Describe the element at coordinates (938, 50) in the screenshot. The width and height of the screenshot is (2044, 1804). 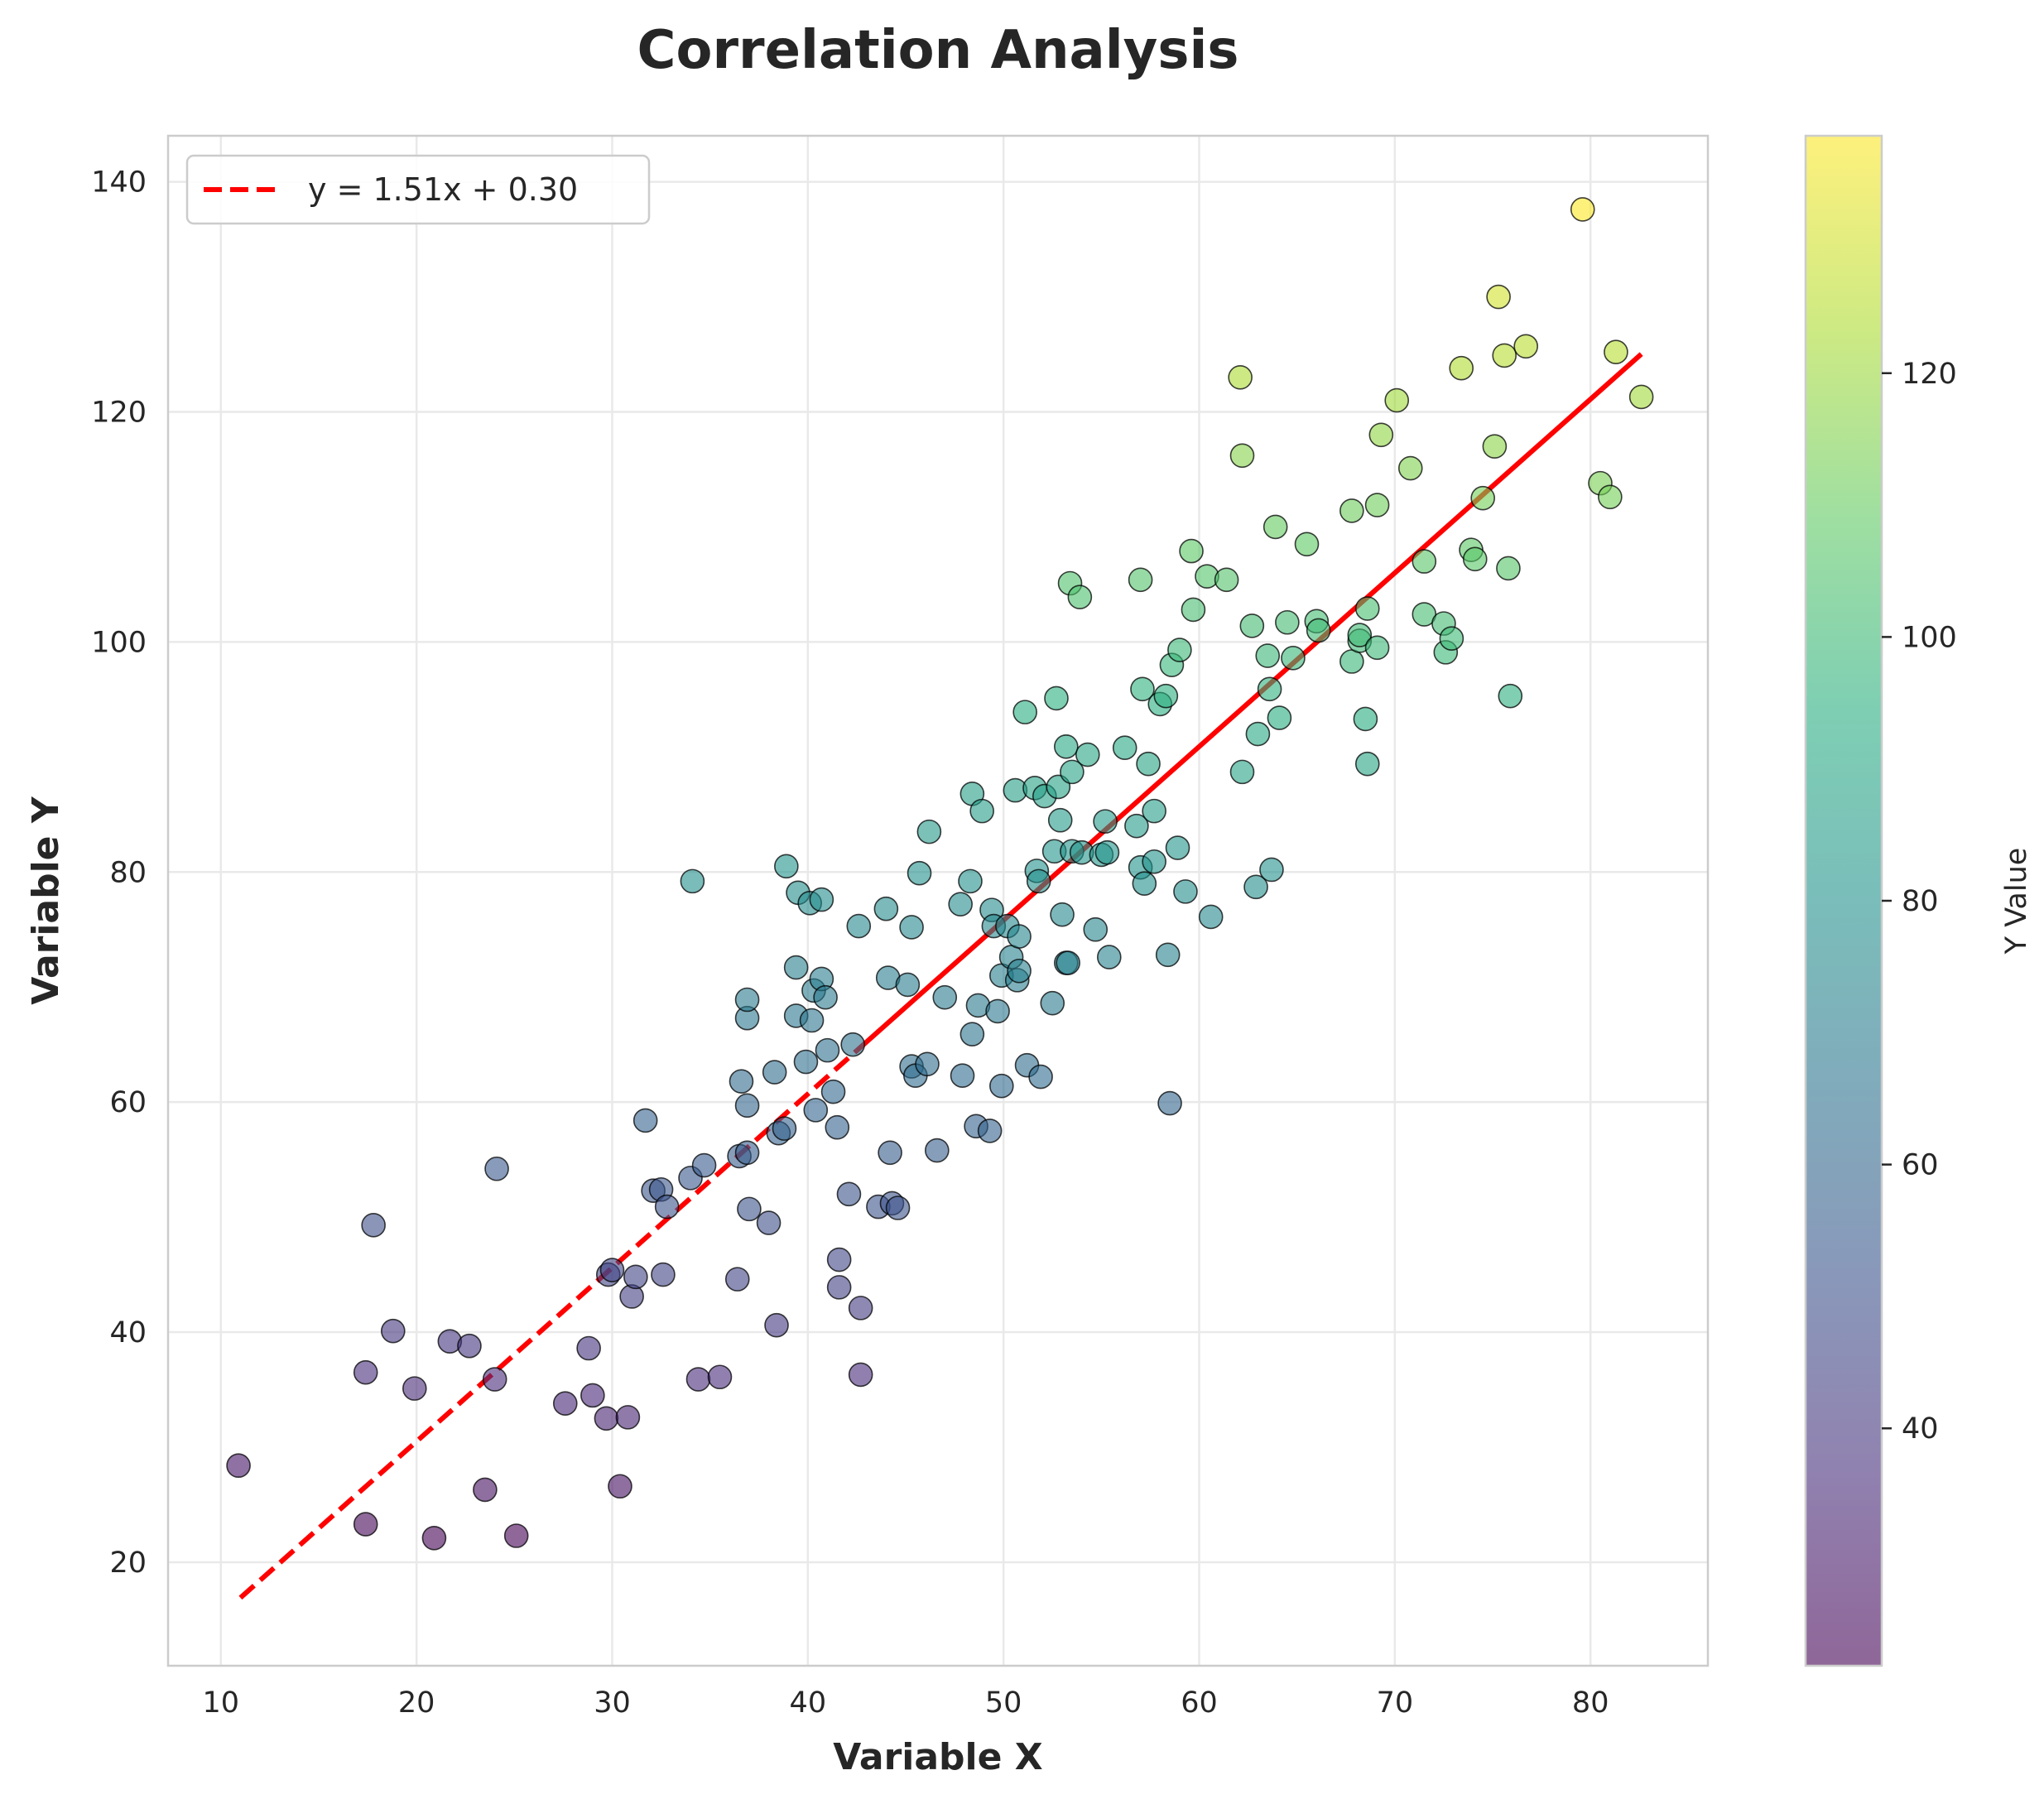
I see `chart-title: Correlation Analysis` at that location.